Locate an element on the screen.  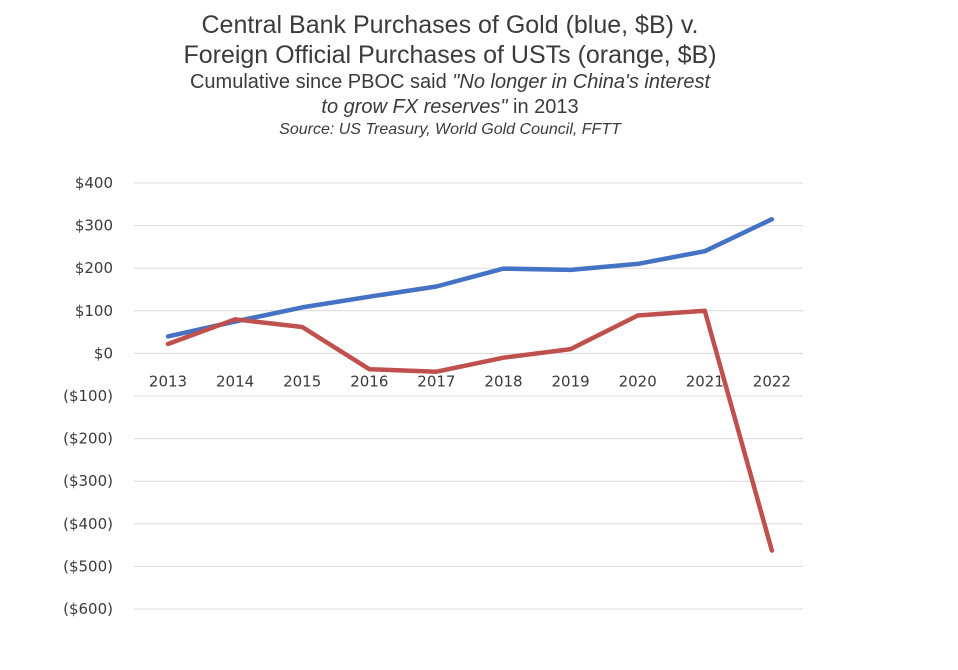
x-axis-ticks: 2013 2014 2015 2016 2017 2018 2019 2020 2021 2022 is located at coordinates (470, 381).